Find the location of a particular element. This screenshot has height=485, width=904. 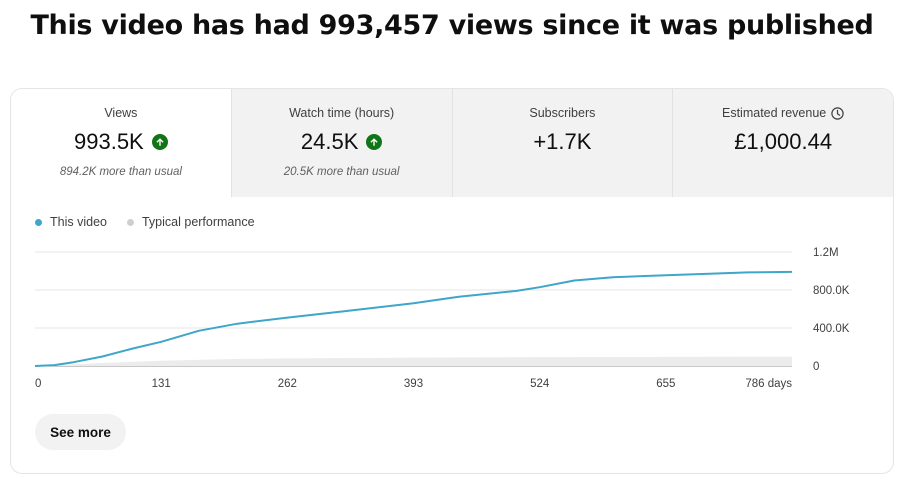

y-tick-label: 0 is located at coordinates (816, 367).